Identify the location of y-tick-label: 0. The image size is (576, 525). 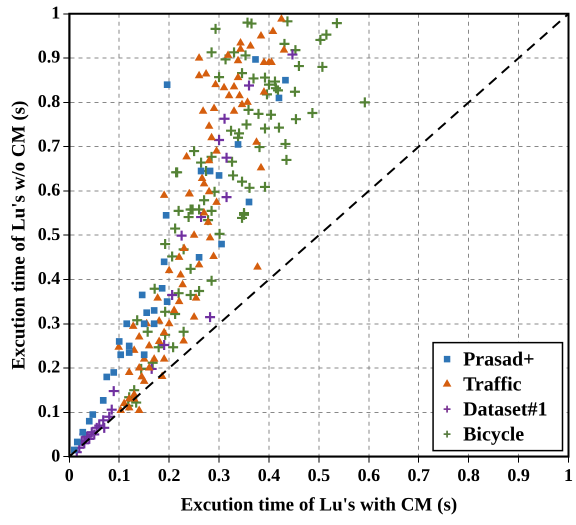
(55, 455).